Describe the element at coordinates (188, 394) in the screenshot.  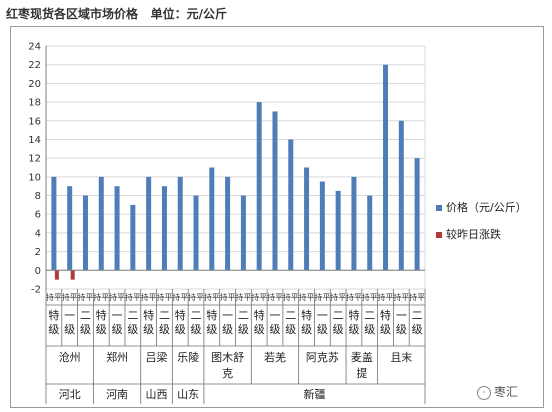
I see `province-label: 山东` at that location.